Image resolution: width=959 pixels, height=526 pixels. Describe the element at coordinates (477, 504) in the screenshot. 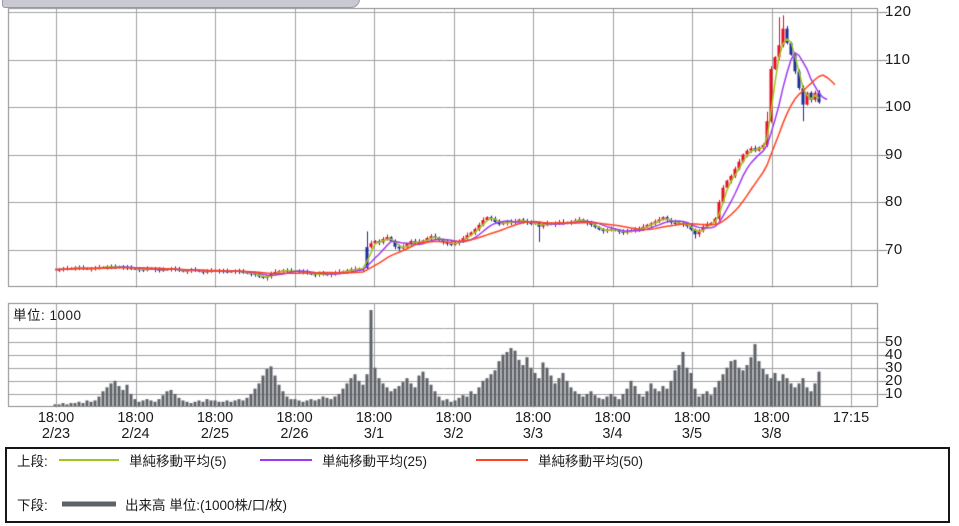

I see `legend-lower-row: 下段: 出来高 単位:(1000株/口/枚)` at that location.